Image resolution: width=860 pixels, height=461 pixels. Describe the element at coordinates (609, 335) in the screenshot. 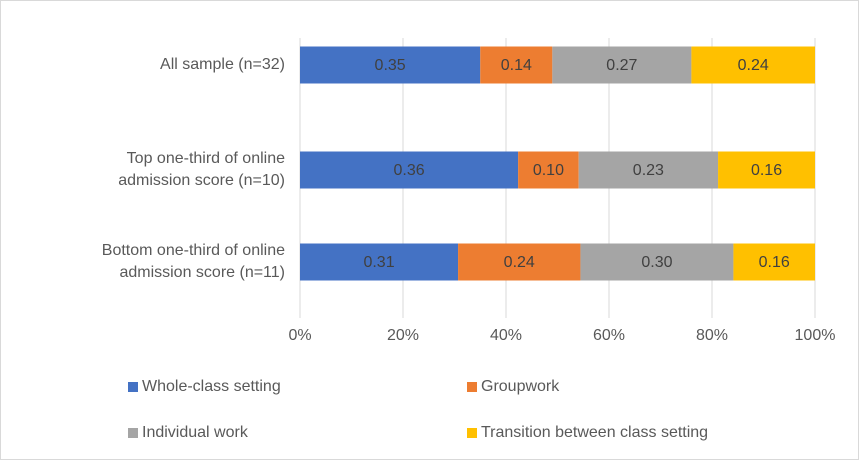

I see `x-tick-label: 60%` at that location.